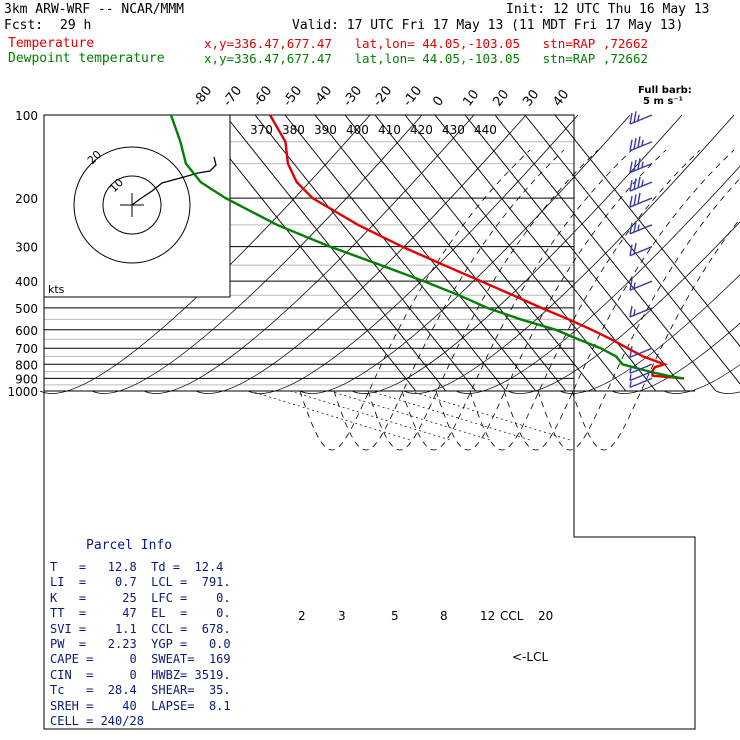  Describe the element at coordinates (395, 616) in the screenshot. I see `mixing-ratio-label: 5` at that location.